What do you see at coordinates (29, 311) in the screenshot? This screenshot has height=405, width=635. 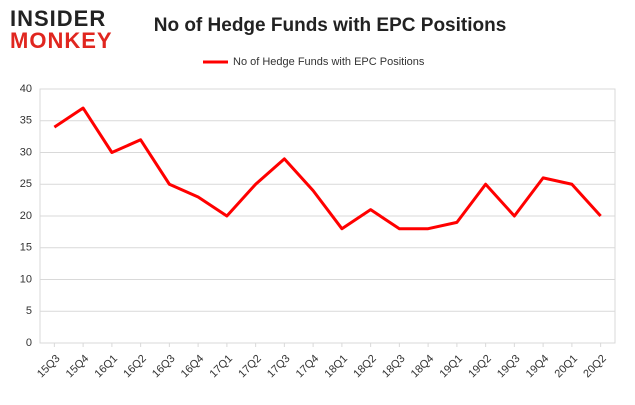 I see `y-tick-label: 5` at bounding box center [29, 311].